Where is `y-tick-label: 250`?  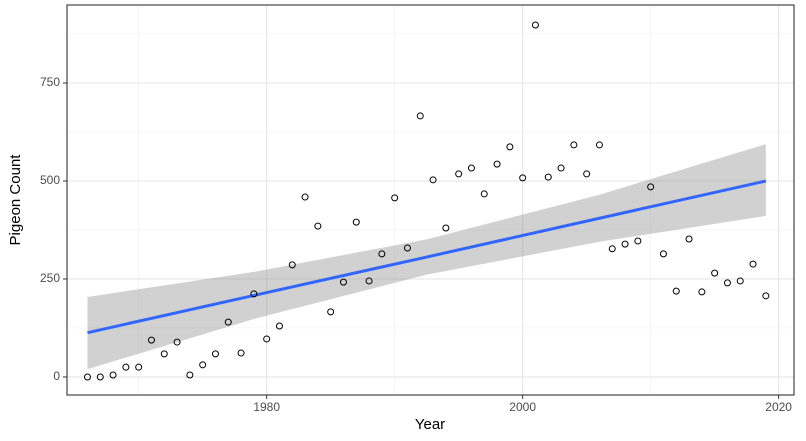
y-tick-label: 250 is located at coordinates (50, 278).